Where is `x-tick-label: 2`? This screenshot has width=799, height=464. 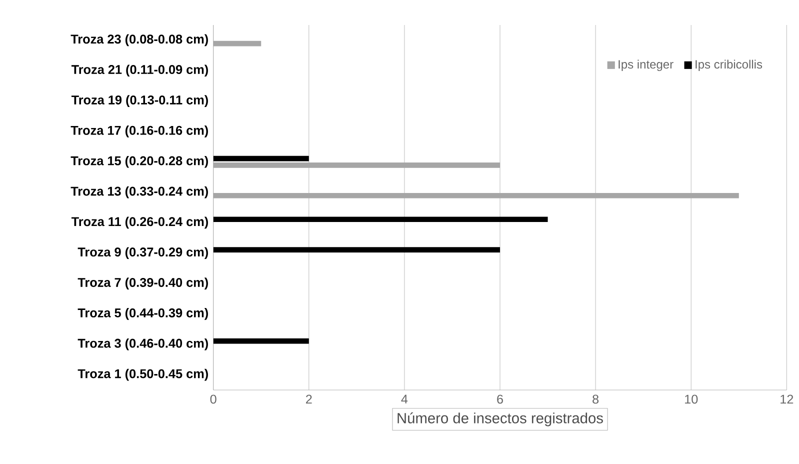 x-tick-label: 2 is located at coordinates (309, 399).